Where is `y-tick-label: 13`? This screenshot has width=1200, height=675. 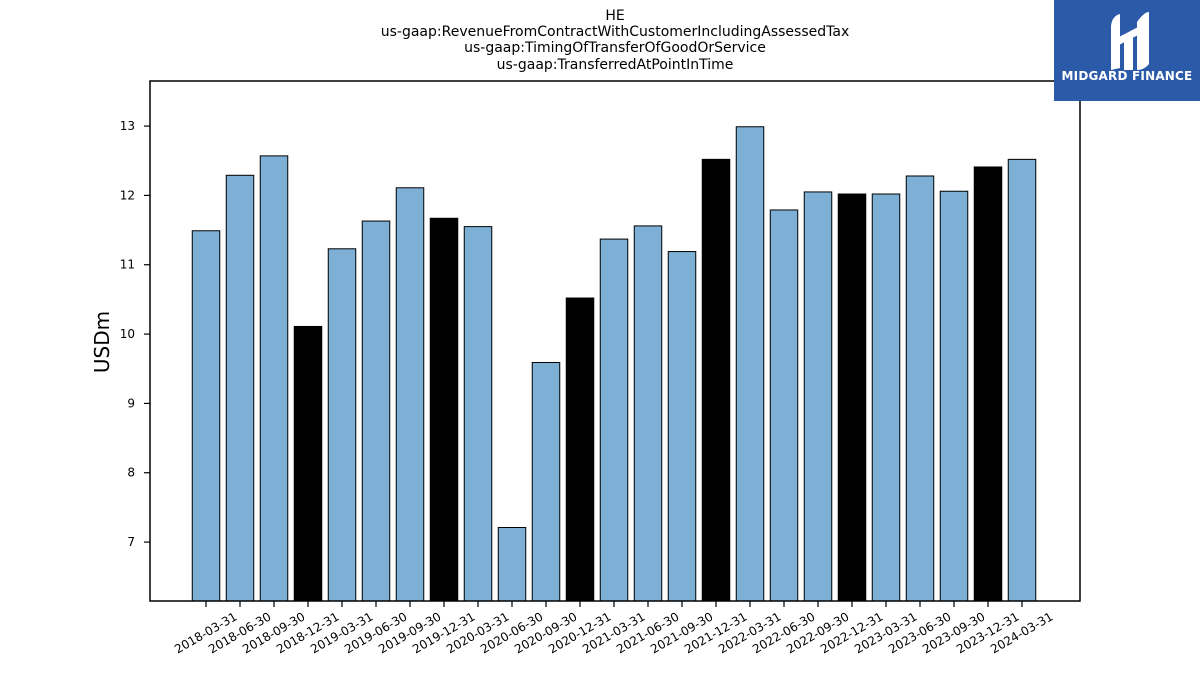
y-tick-label: 13 is located at coordinates (127, 126).